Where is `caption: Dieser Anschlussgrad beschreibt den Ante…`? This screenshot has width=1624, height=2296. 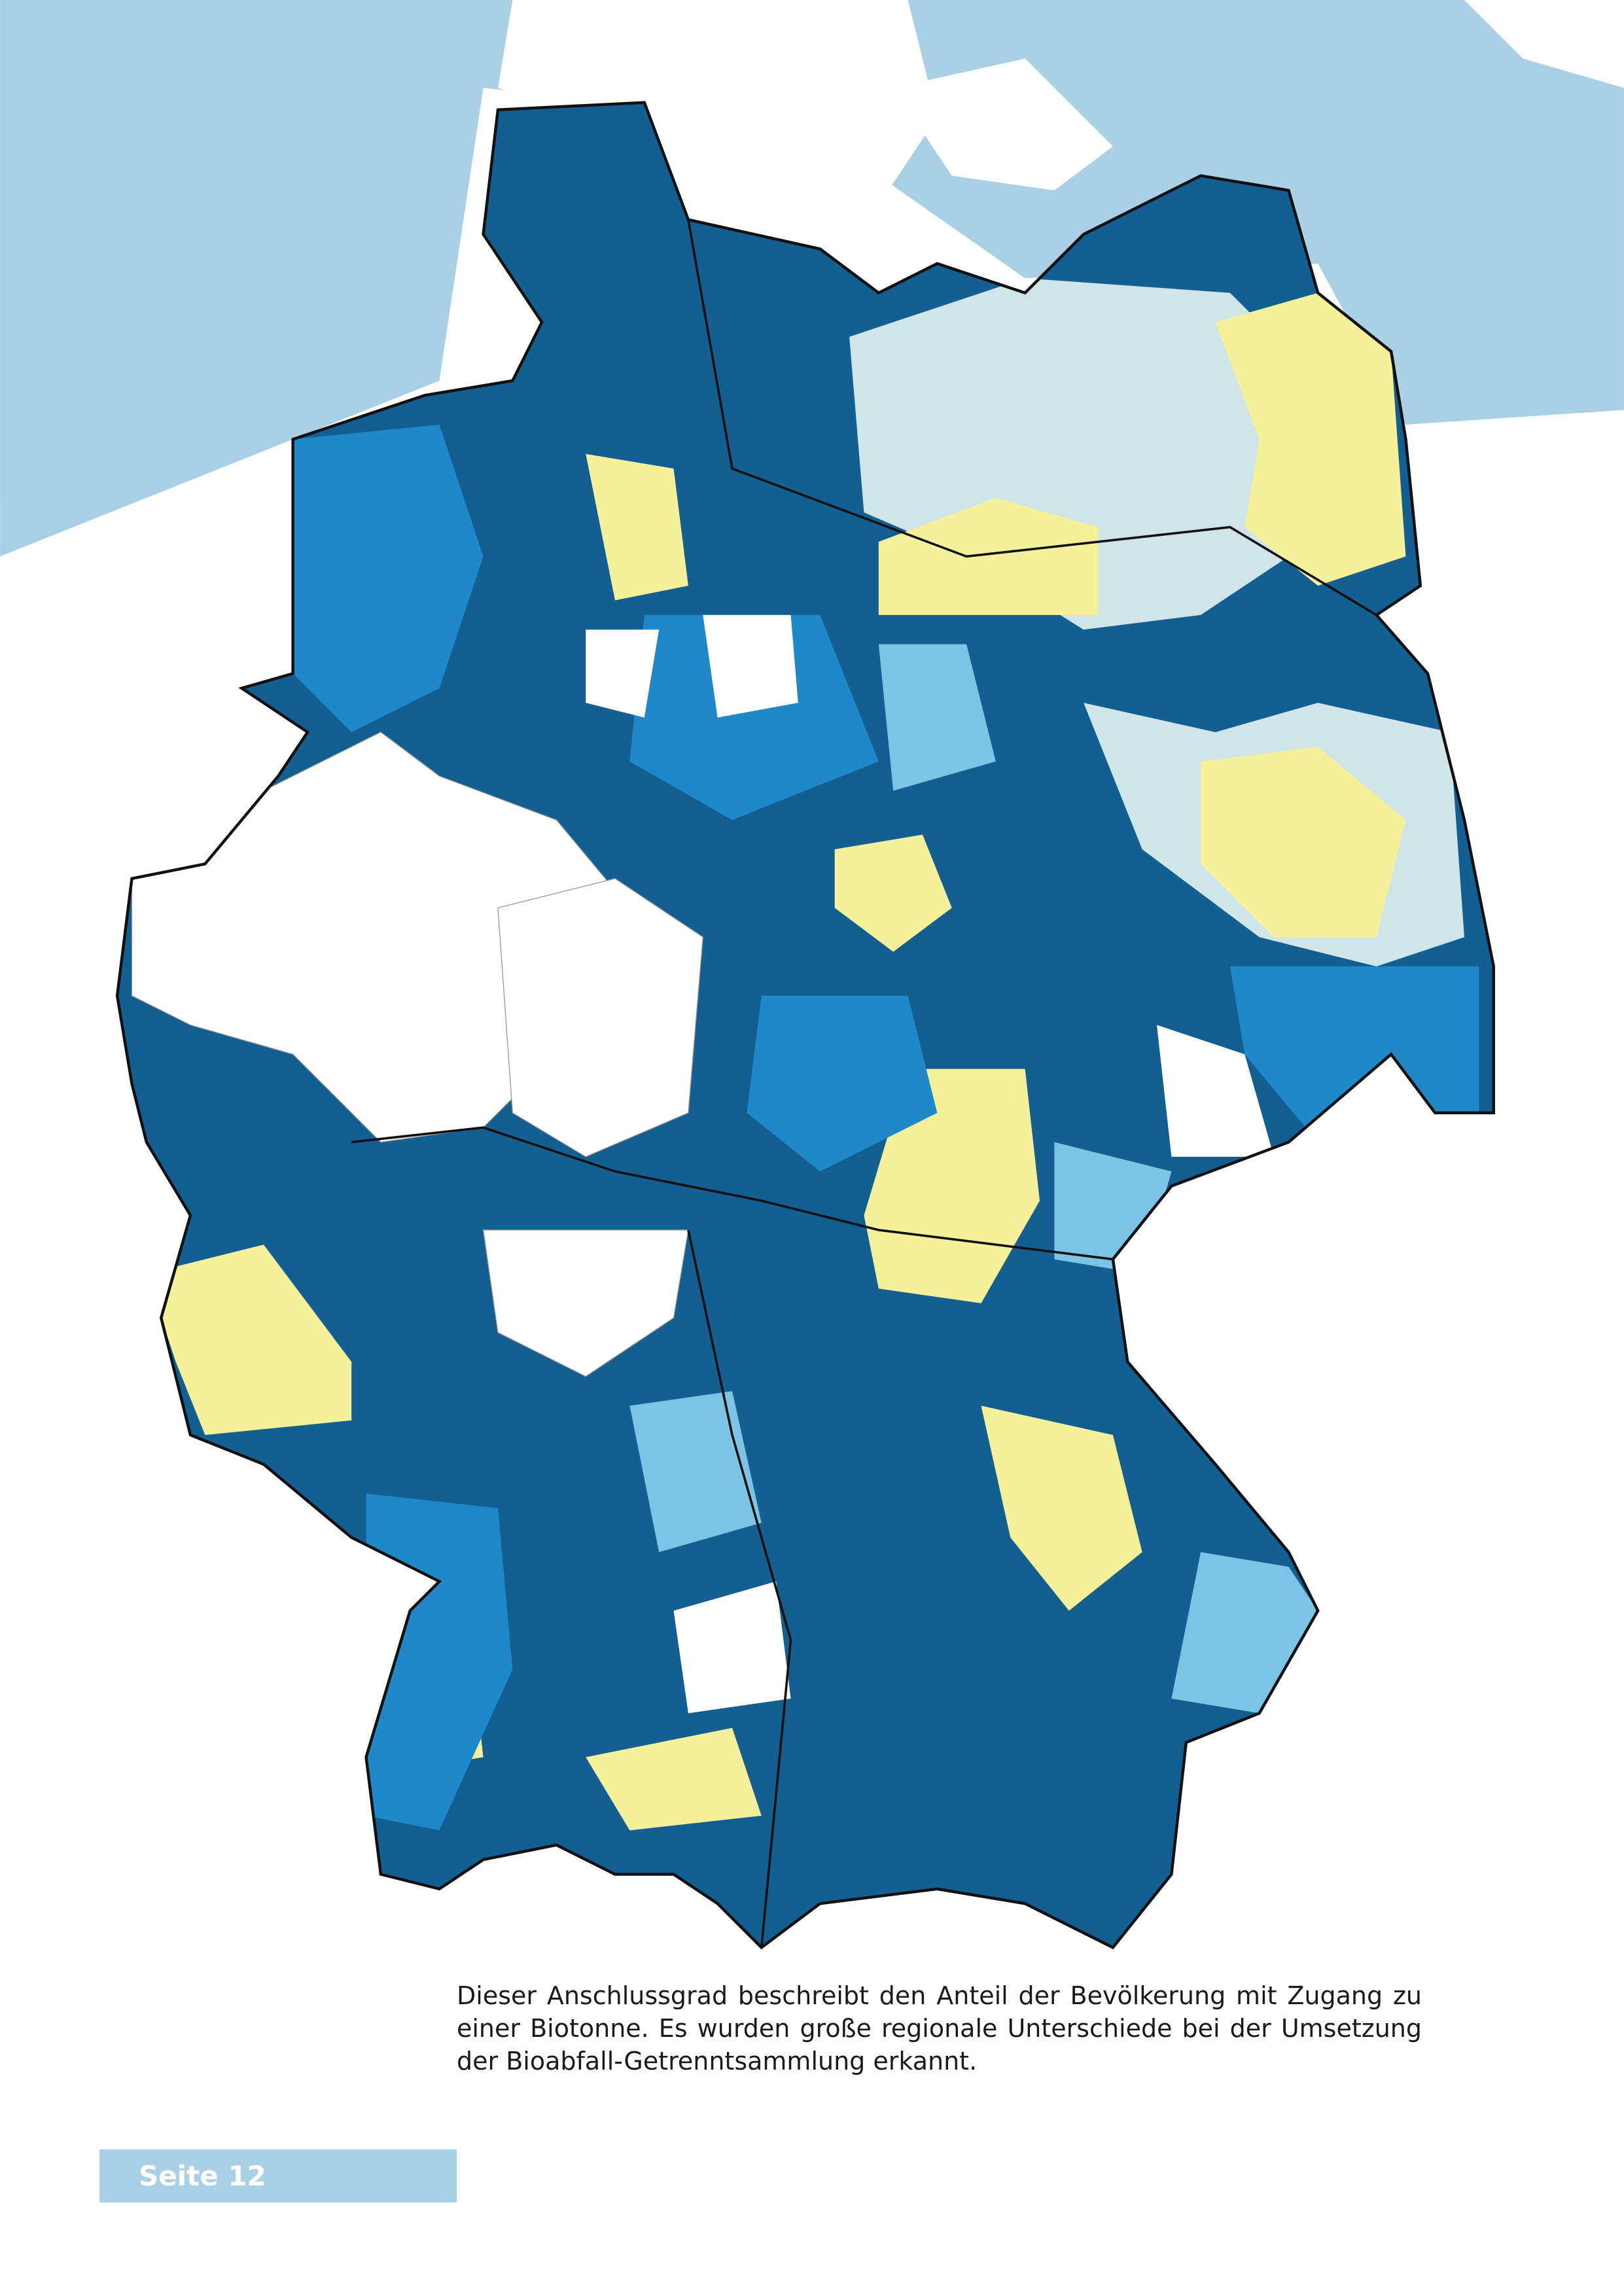
caption: Dieser Anschlussgrad beschreibt den Ante… is located at coordinates (939, 2028).